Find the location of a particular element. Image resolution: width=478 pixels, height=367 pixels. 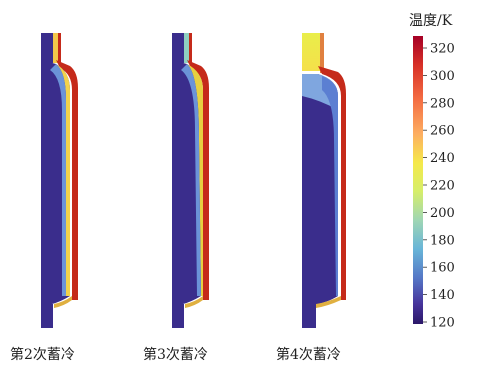

neck-hot is located at coordinates (311, 52).